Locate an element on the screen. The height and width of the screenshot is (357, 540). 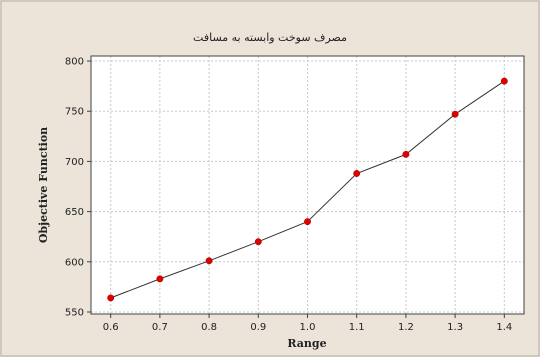
x-tick-label: 1.2 is located at coordinates (406, 327).